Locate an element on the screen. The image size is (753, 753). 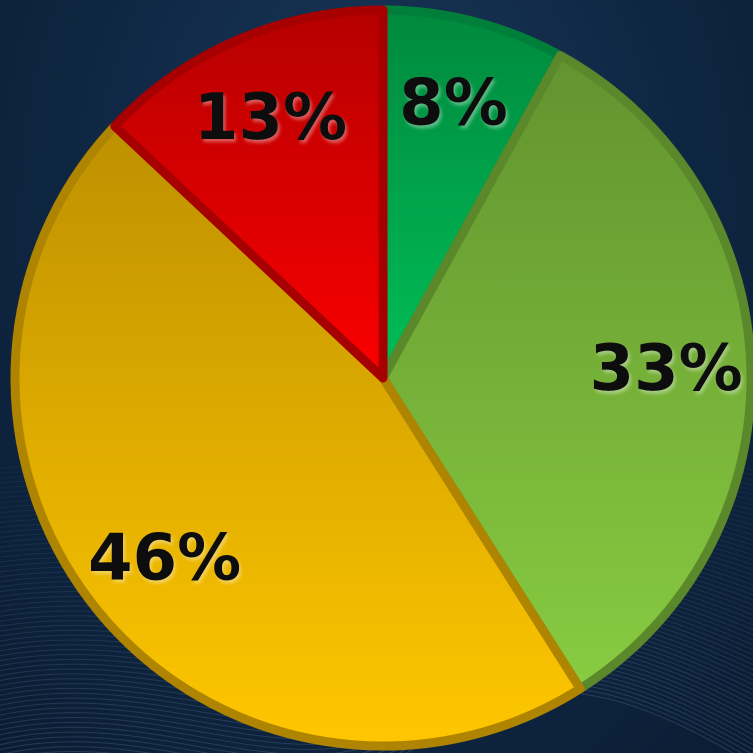
pie-slice-8-percent is located at coordinates (471, 194).